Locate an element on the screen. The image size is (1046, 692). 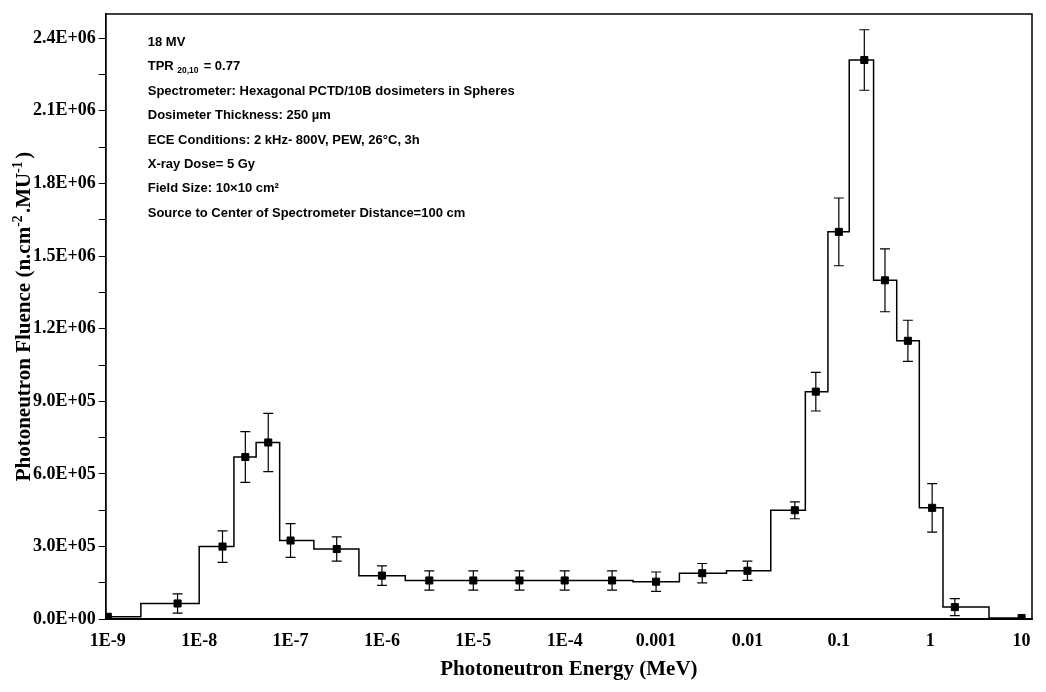
annotation: ECE Conditions: 2 kHz- 800V, PEW, 26°C, 3h is located at coordinates (283, 139).